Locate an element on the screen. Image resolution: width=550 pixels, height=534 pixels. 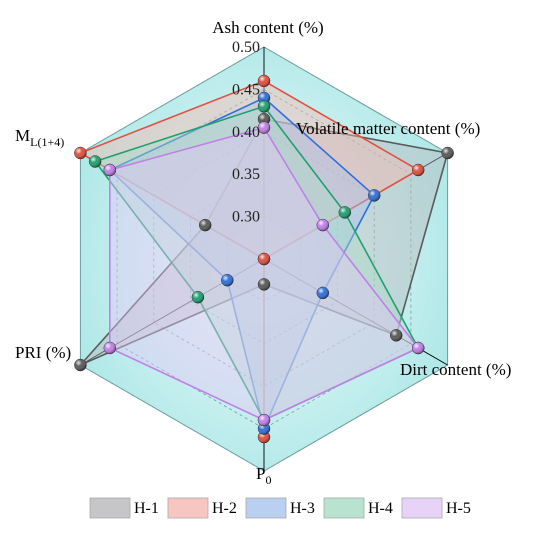
legend-label: H-2 is located at coordinates (224, 508).